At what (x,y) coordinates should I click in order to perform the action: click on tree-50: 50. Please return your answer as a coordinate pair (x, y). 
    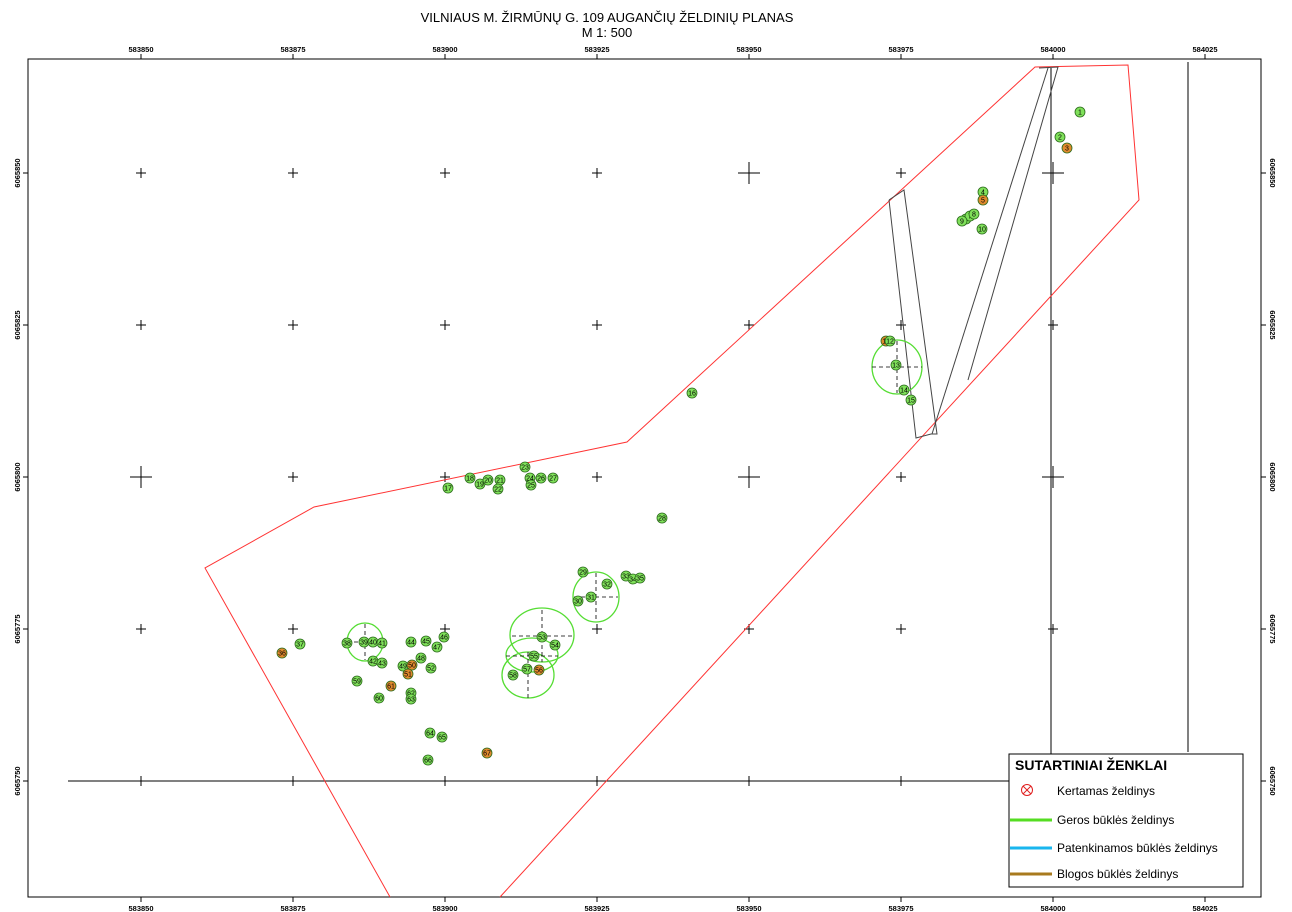
    Looking at the image, I should click on (412, 665).